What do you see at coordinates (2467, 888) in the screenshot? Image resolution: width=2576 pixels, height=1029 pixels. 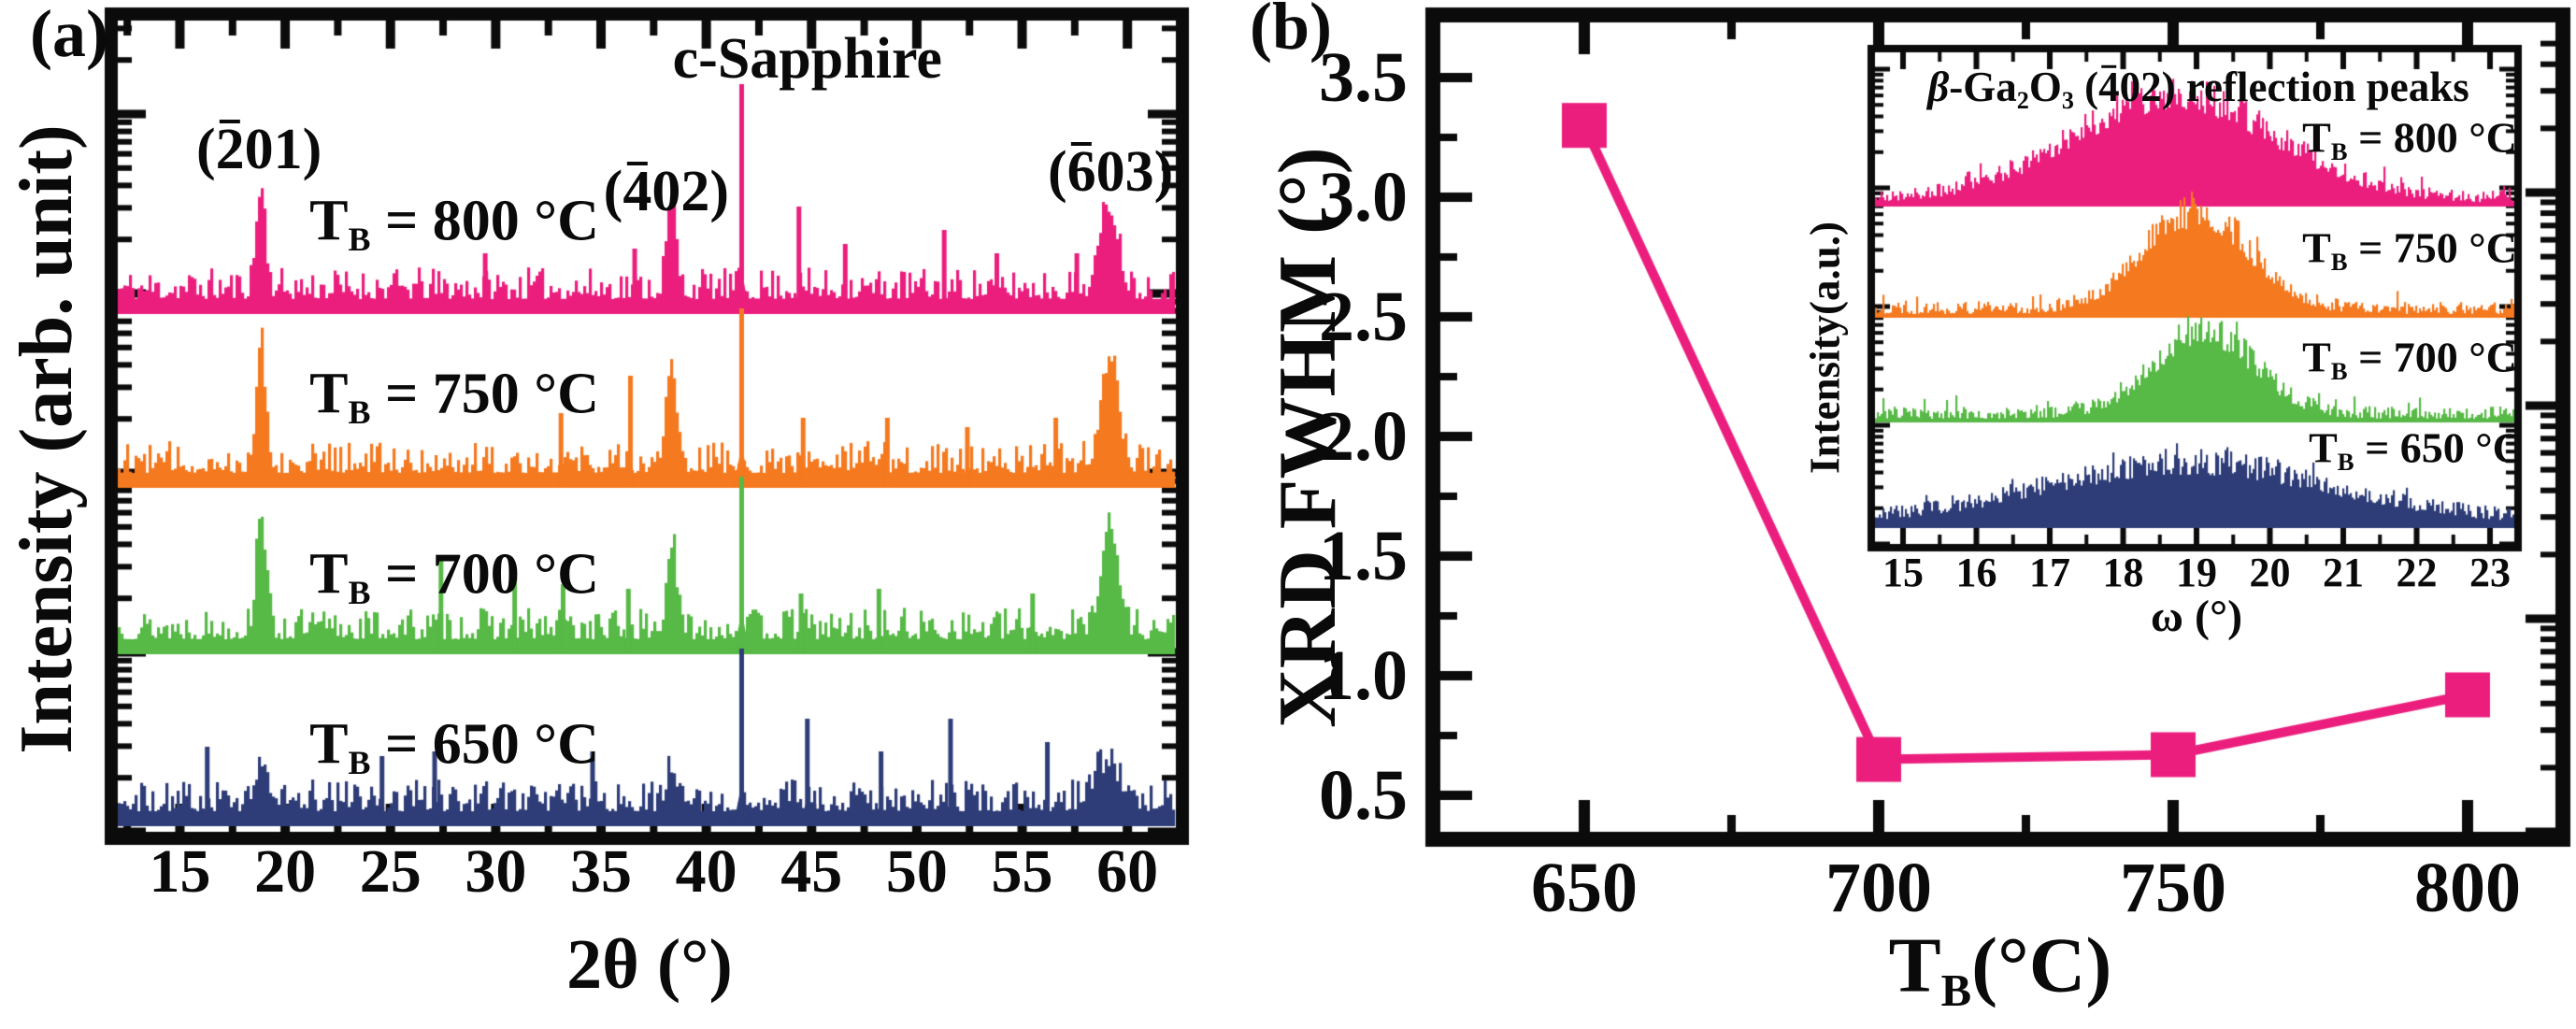 I see `panel-b-x-tick-label: 800` at bounding box center [2467, 888].